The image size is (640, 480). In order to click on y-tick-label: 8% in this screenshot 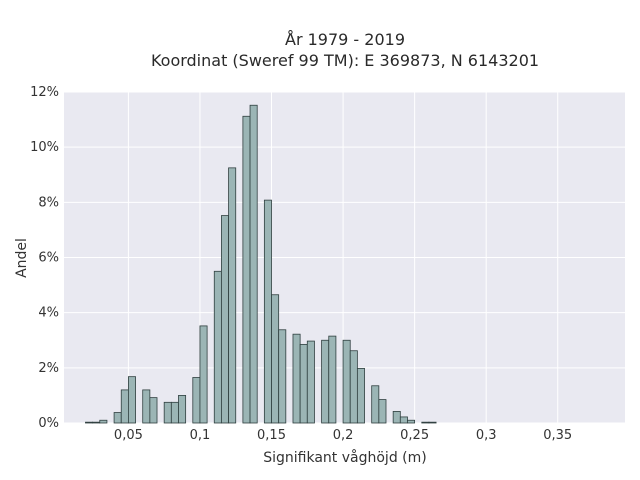, I will do `click(48, 202)`.